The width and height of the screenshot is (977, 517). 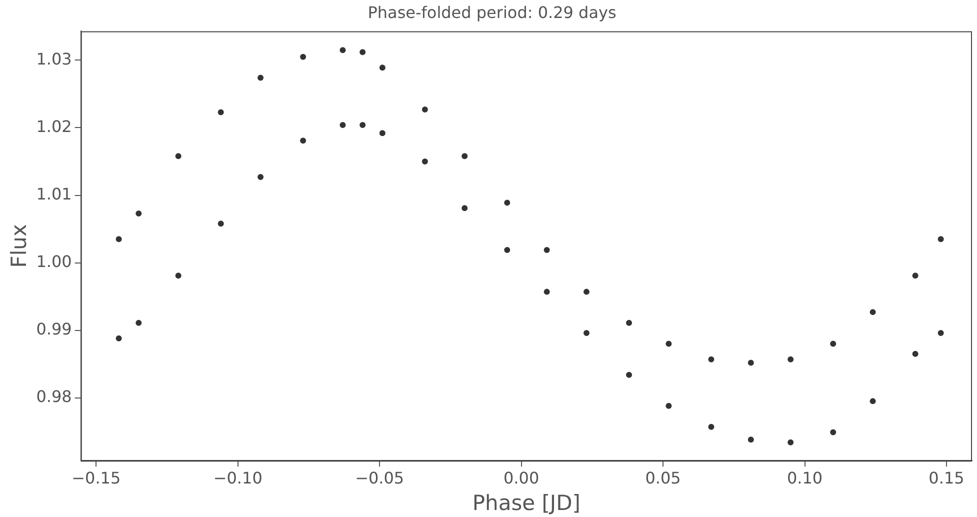 What do you see at coordinates (96, 478) in the screenshot?
I see `x-tick-label: −0.15` at bounding box center [96, 478].